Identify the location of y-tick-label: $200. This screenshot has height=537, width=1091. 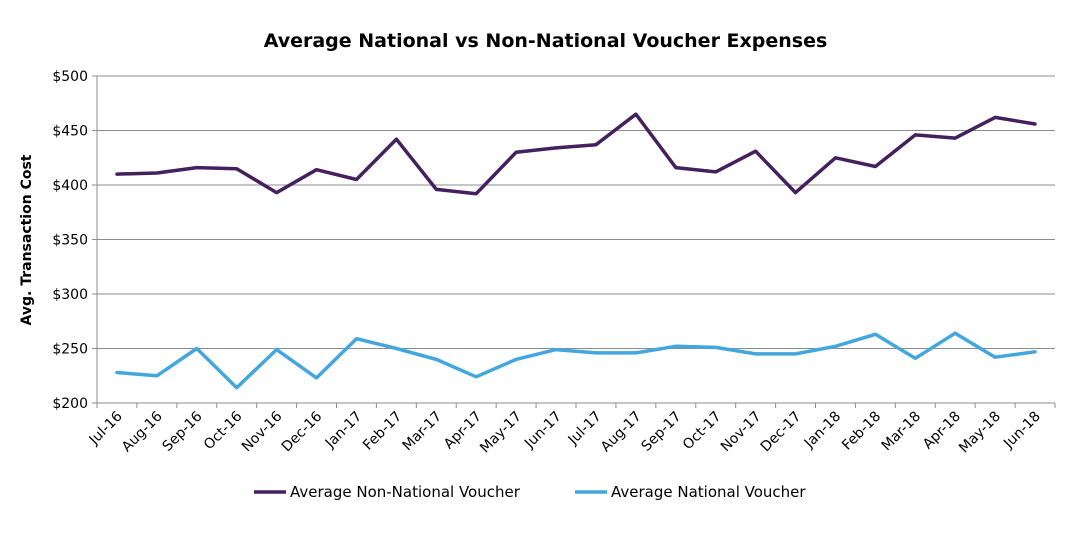
(70, 404).